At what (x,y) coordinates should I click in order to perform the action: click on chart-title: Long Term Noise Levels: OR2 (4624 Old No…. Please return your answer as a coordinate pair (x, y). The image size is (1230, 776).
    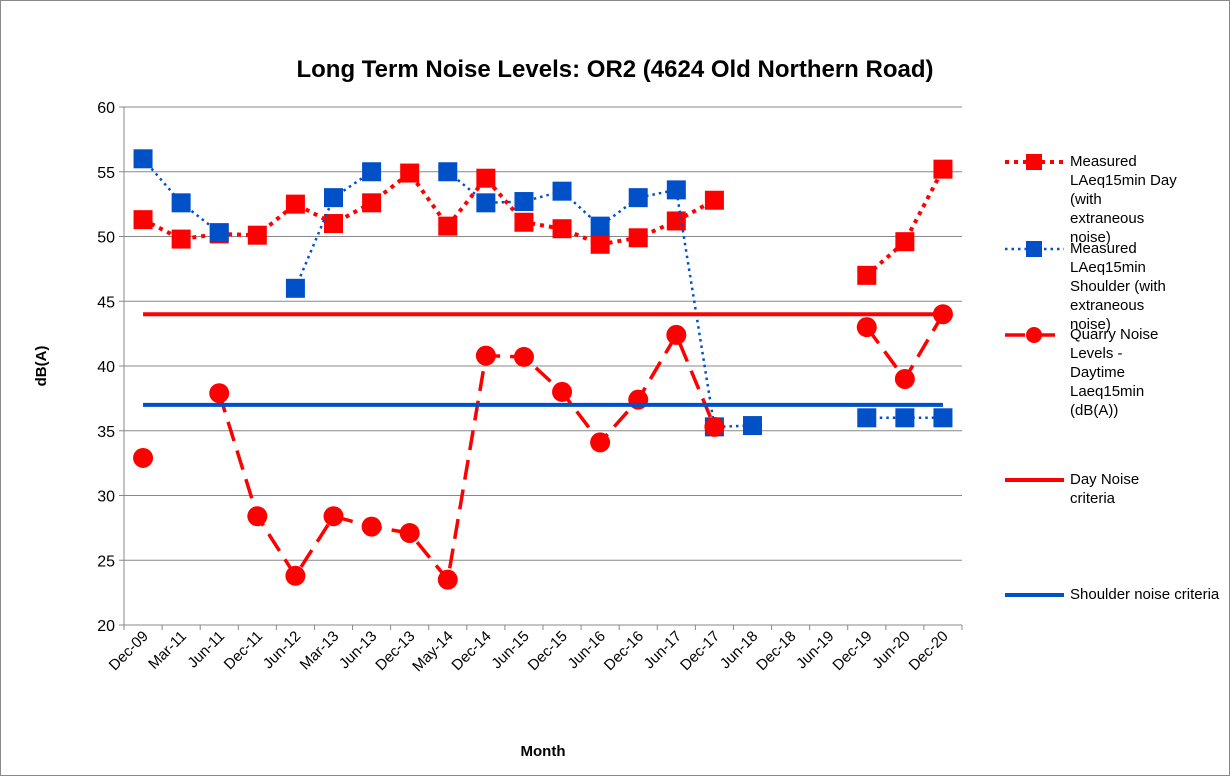
    Looking at the image, I should click on (614, 69).